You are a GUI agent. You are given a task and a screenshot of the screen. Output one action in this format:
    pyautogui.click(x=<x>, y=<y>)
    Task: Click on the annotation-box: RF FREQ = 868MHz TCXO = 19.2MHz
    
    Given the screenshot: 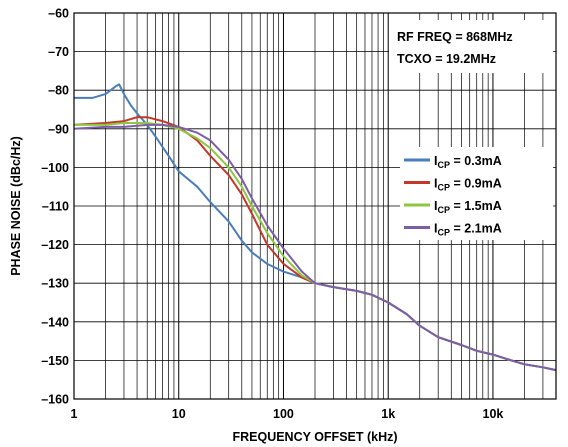 What is the action you would take?
    pyautogui.click(x=471, y=46)
    